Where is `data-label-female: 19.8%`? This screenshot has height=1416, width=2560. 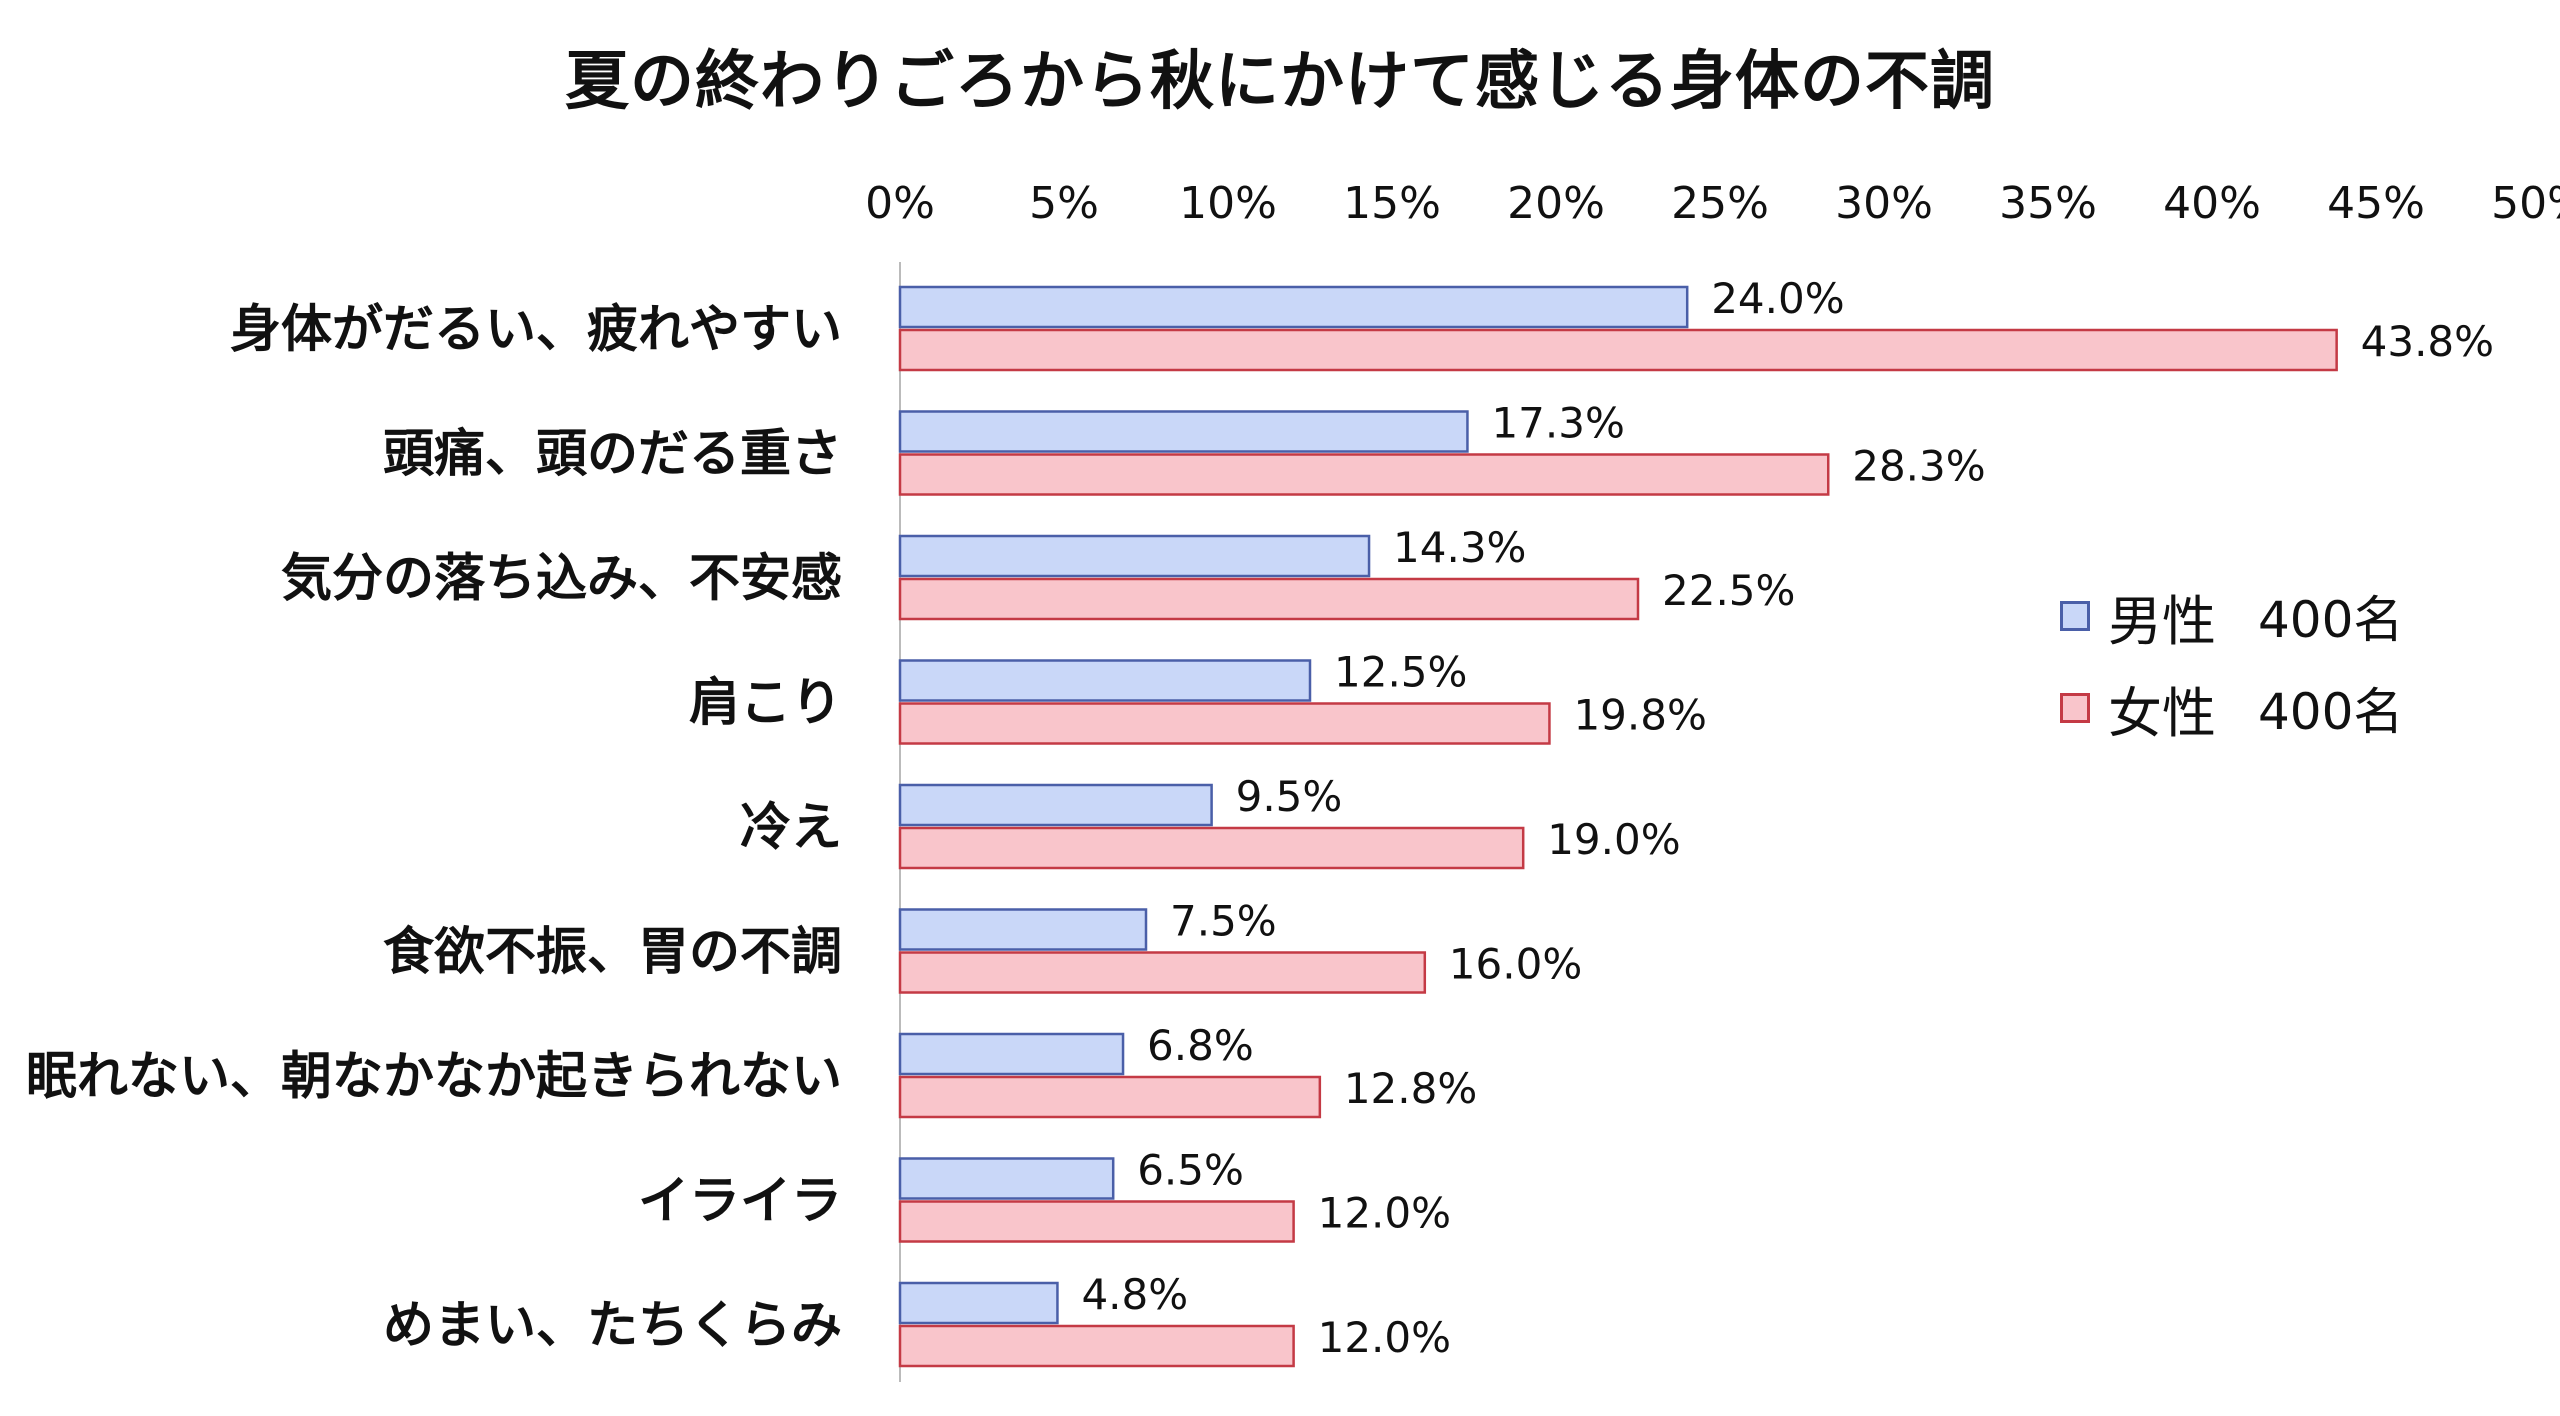 data-label-female: 19.8% is located at coordinates (1639, 715).